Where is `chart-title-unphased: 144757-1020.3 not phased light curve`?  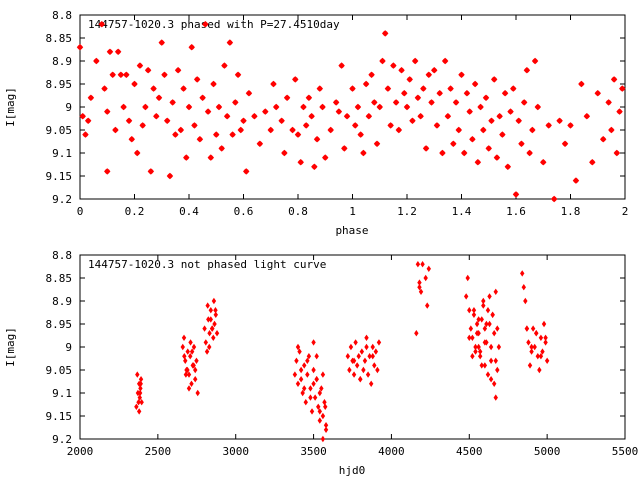
chart-title-unphased: 144757-1020.3 not phased light curve is located at coordinates (207, 264).